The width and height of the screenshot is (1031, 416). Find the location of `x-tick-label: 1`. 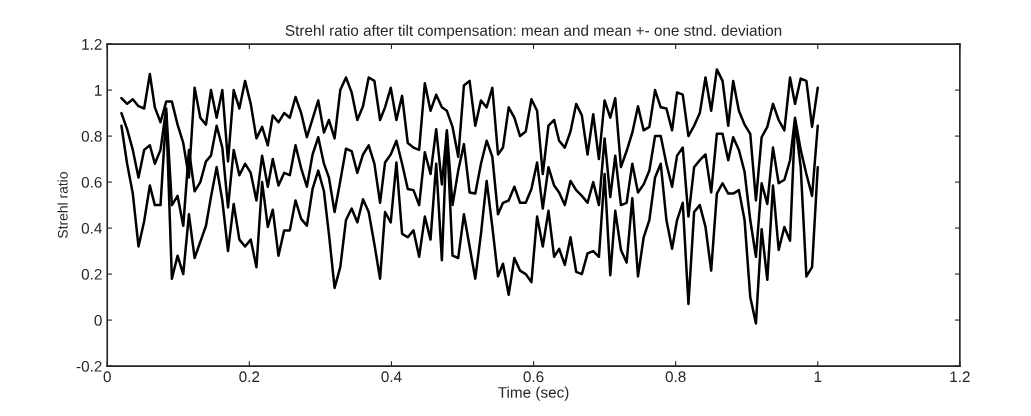

x-tick-label: 1 is located at coordinates (818, 377).